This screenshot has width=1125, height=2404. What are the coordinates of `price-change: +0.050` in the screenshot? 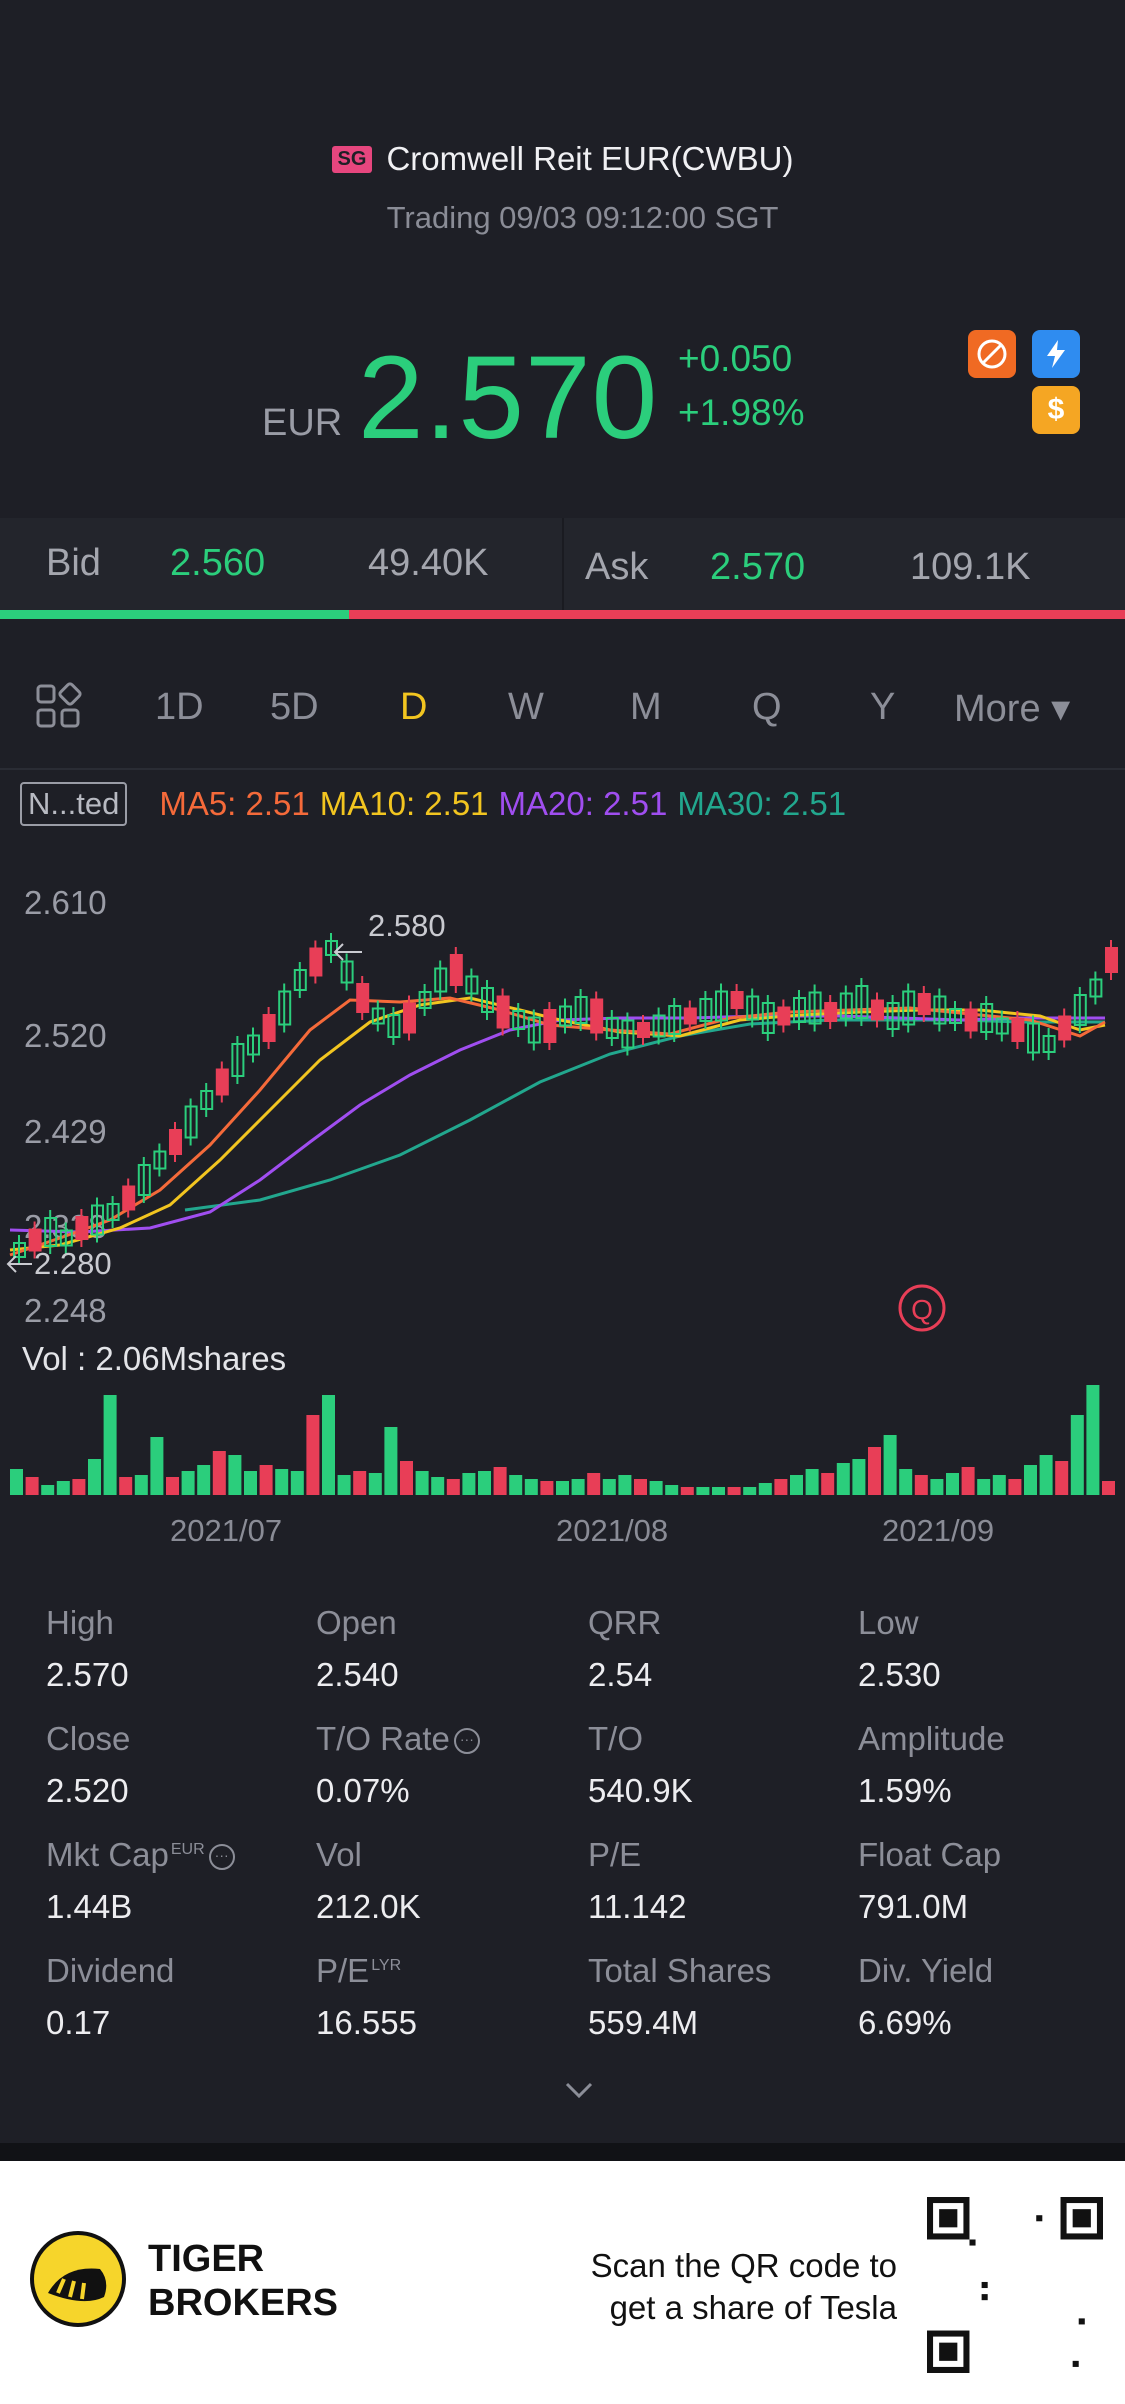 It's located at (735, 358).